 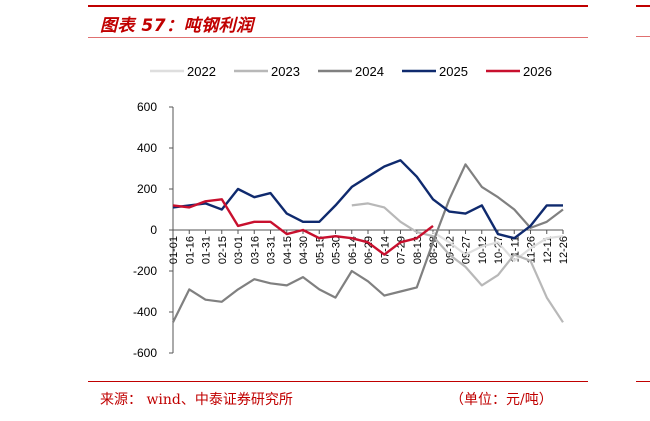 I want to click on y-tick-label: -200, so click(x=145, y=271).